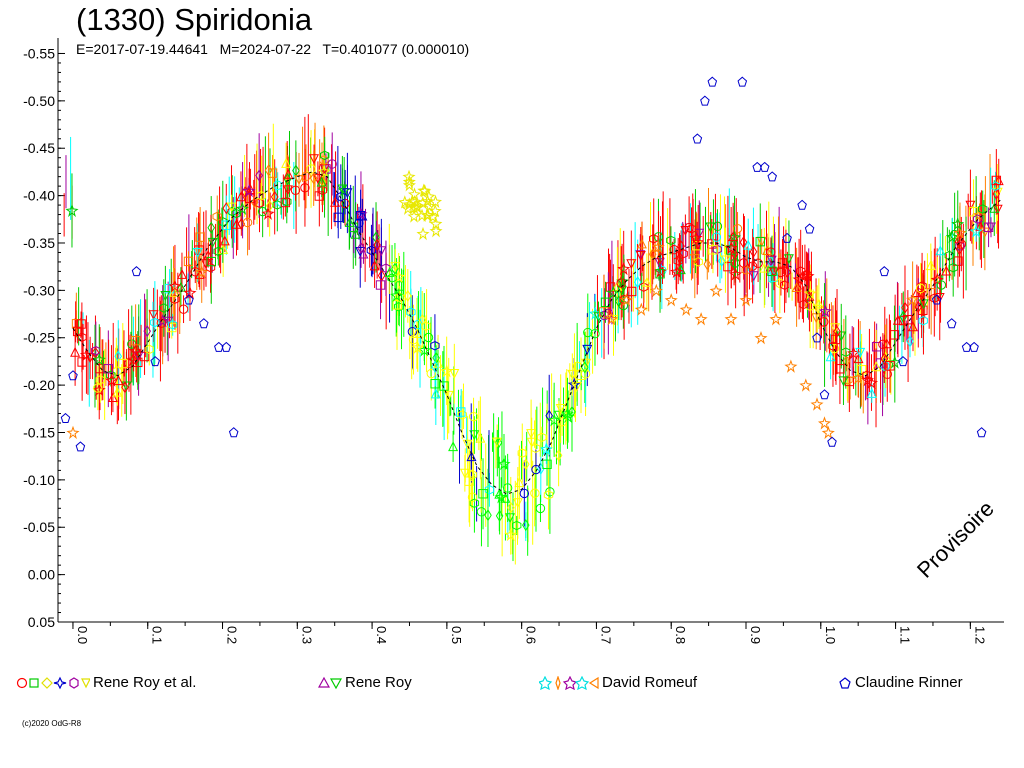  I want to click on legend-entry-claudine-rinner: Claudine Rinner, so click(900, 682).